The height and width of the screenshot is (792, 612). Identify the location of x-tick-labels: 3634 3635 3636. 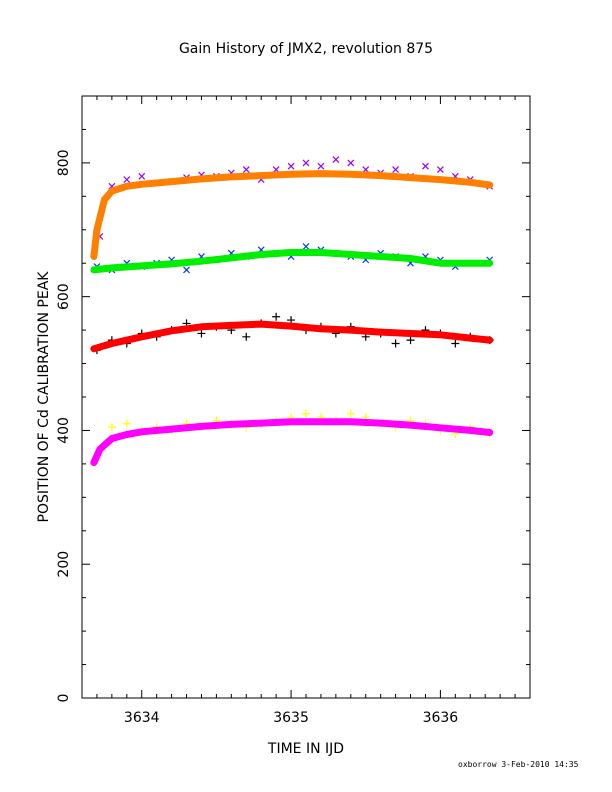
(291, 718).